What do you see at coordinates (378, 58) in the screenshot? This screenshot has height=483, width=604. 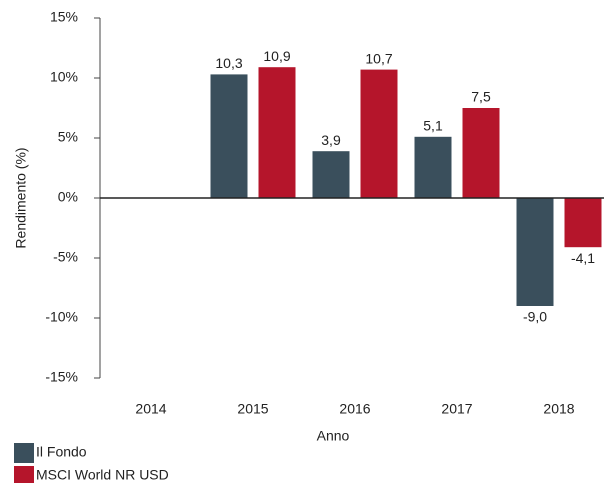 I see `value-label: 10,7` at bounding box center [378, 58].